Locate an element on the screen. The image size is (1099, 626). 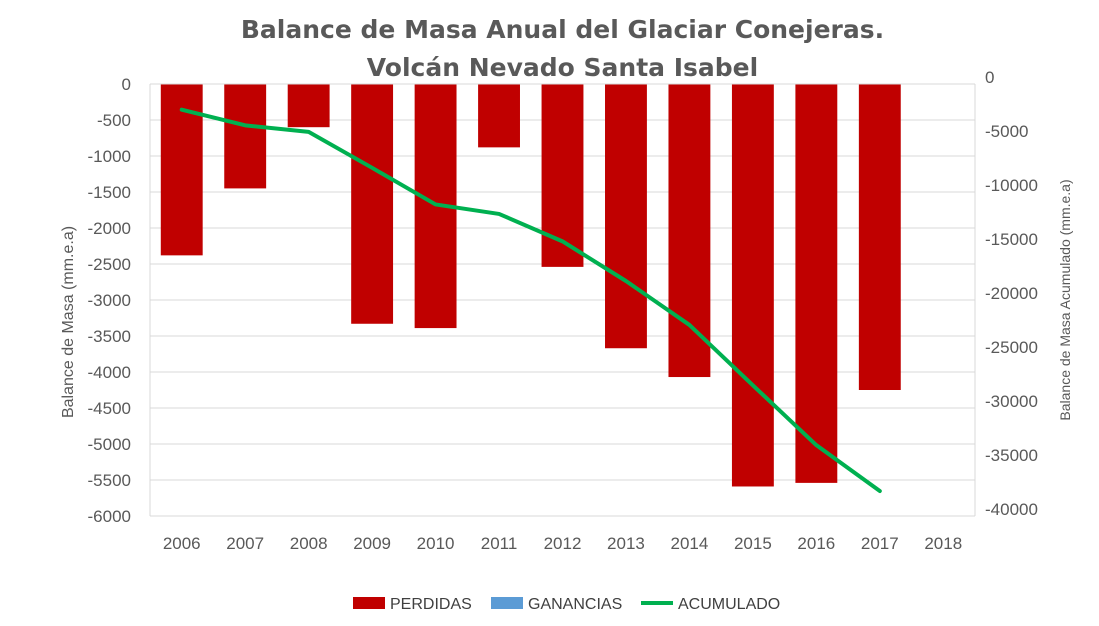
x-tick-label: 2009 is located at coordinates (372, 543).